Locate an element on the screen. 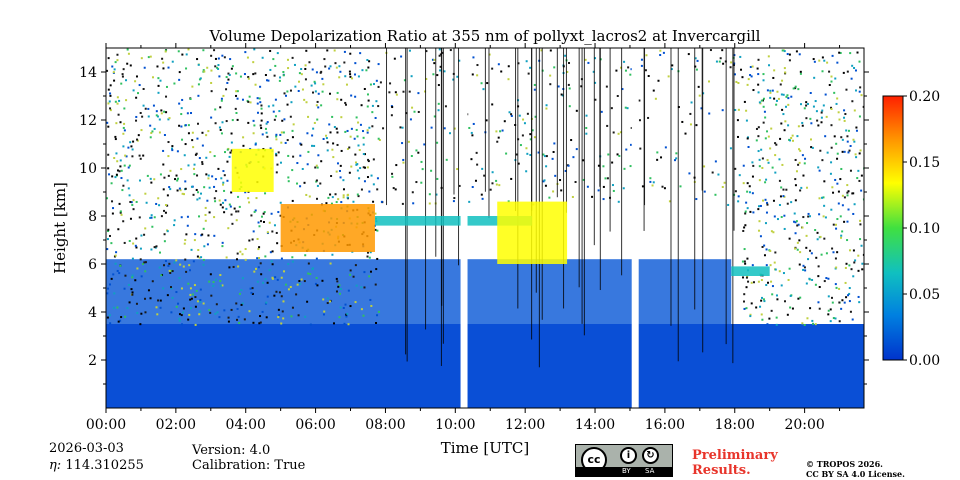 Image resolution: width=960 pixels, height=480 pixels. eta-value: 114.310255 is located at coordinates (104, 465).